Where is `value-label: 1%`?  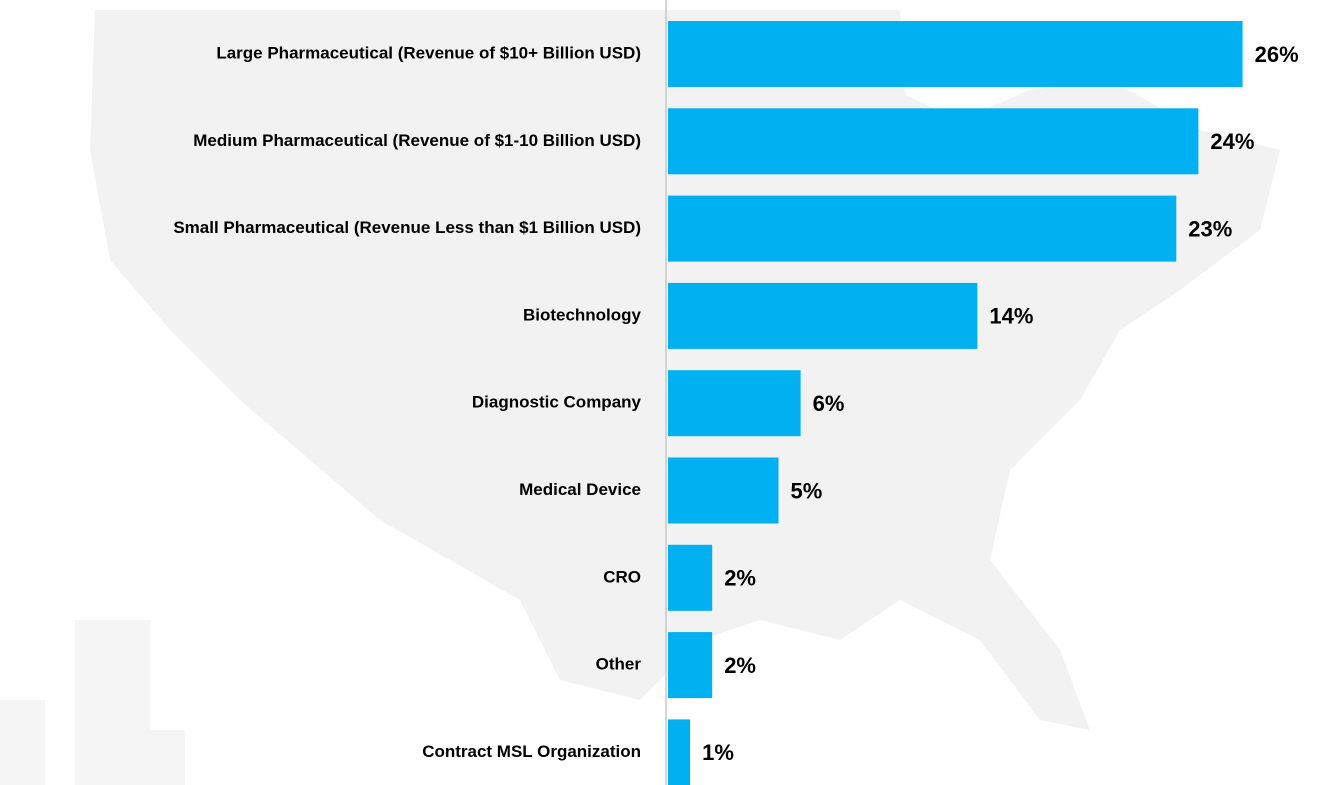 value-label: 1% is located at coordinates (718, 752).